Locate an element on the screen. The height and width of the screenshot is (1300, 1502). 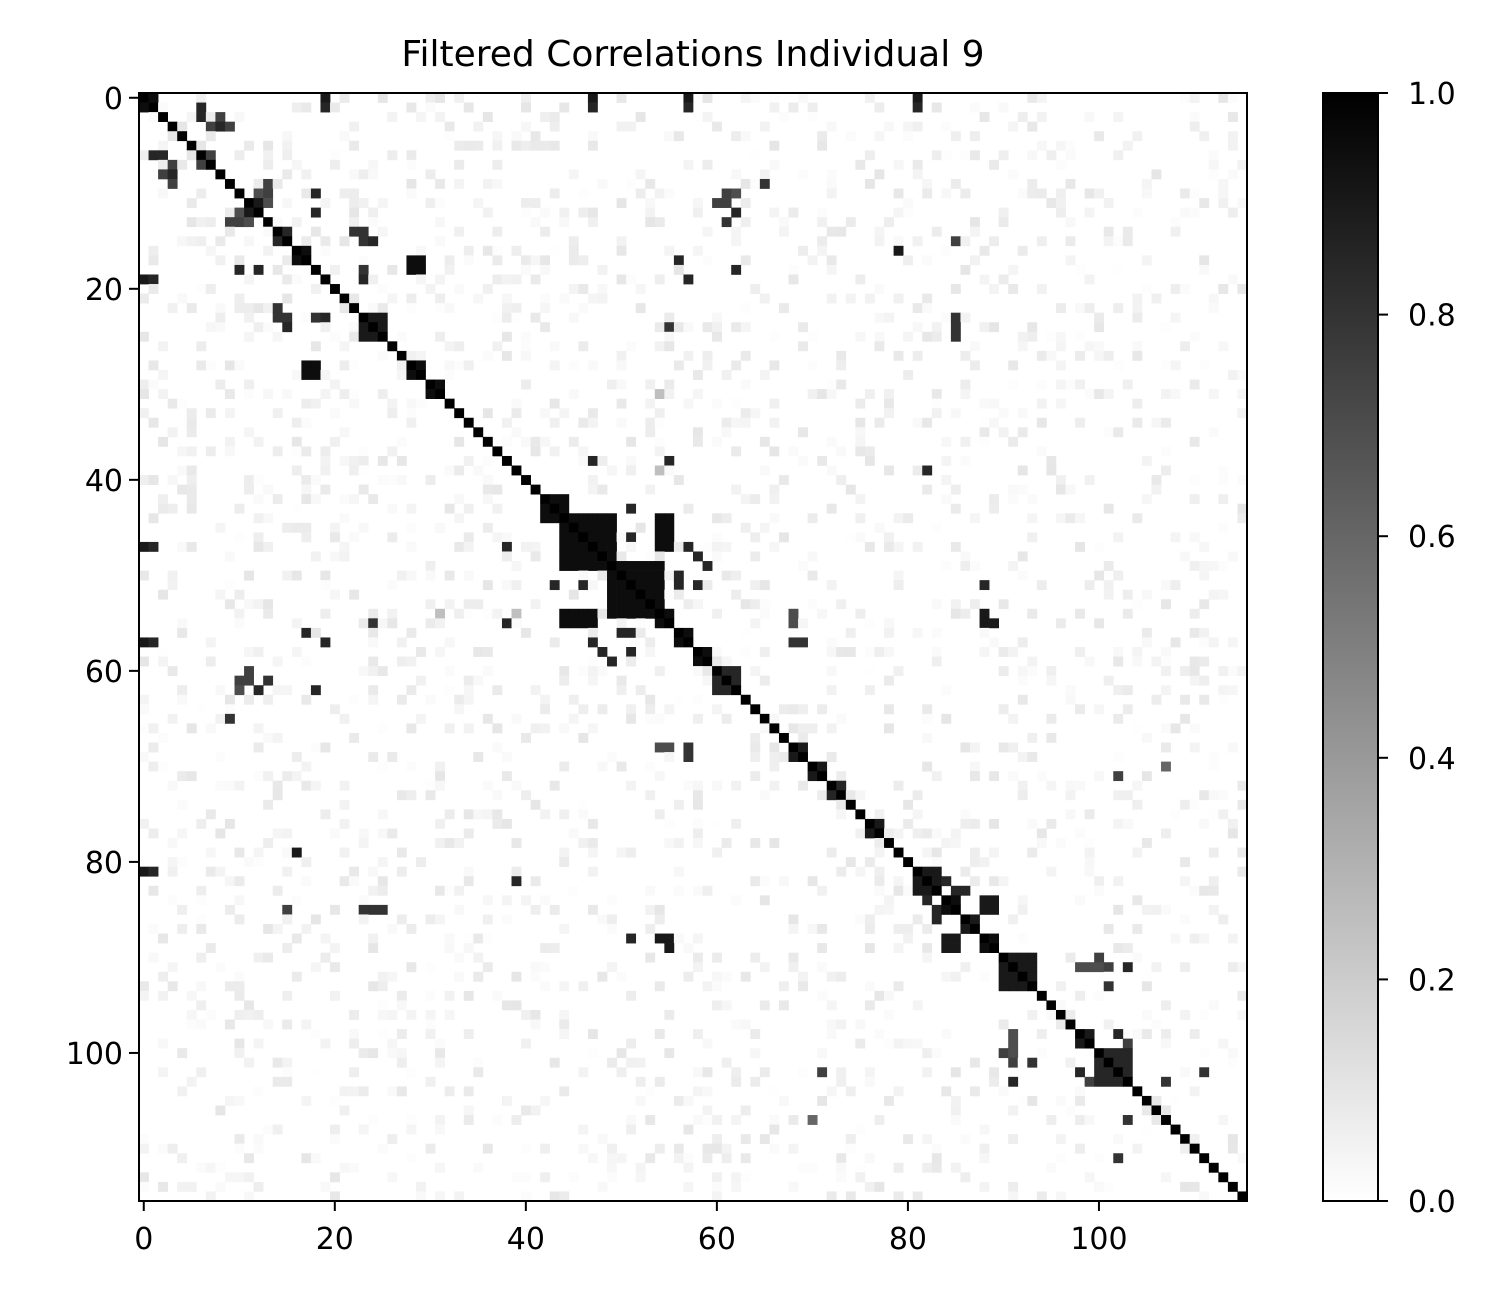
colorbar is located at coordinates (1350, 647).